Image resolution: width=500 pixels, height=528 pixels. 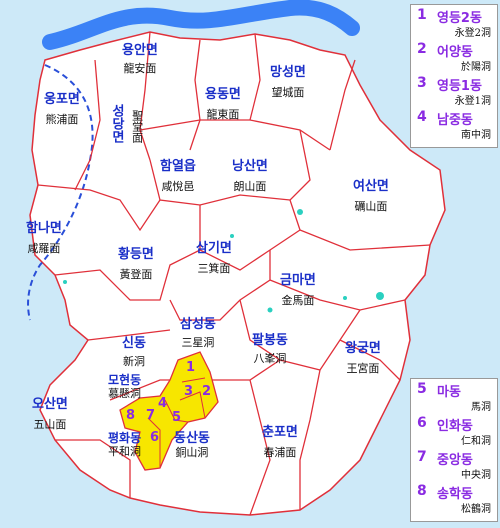 I want to click on district-label-hamna: 함나면 咸羅面, so click(x=44, y=238).